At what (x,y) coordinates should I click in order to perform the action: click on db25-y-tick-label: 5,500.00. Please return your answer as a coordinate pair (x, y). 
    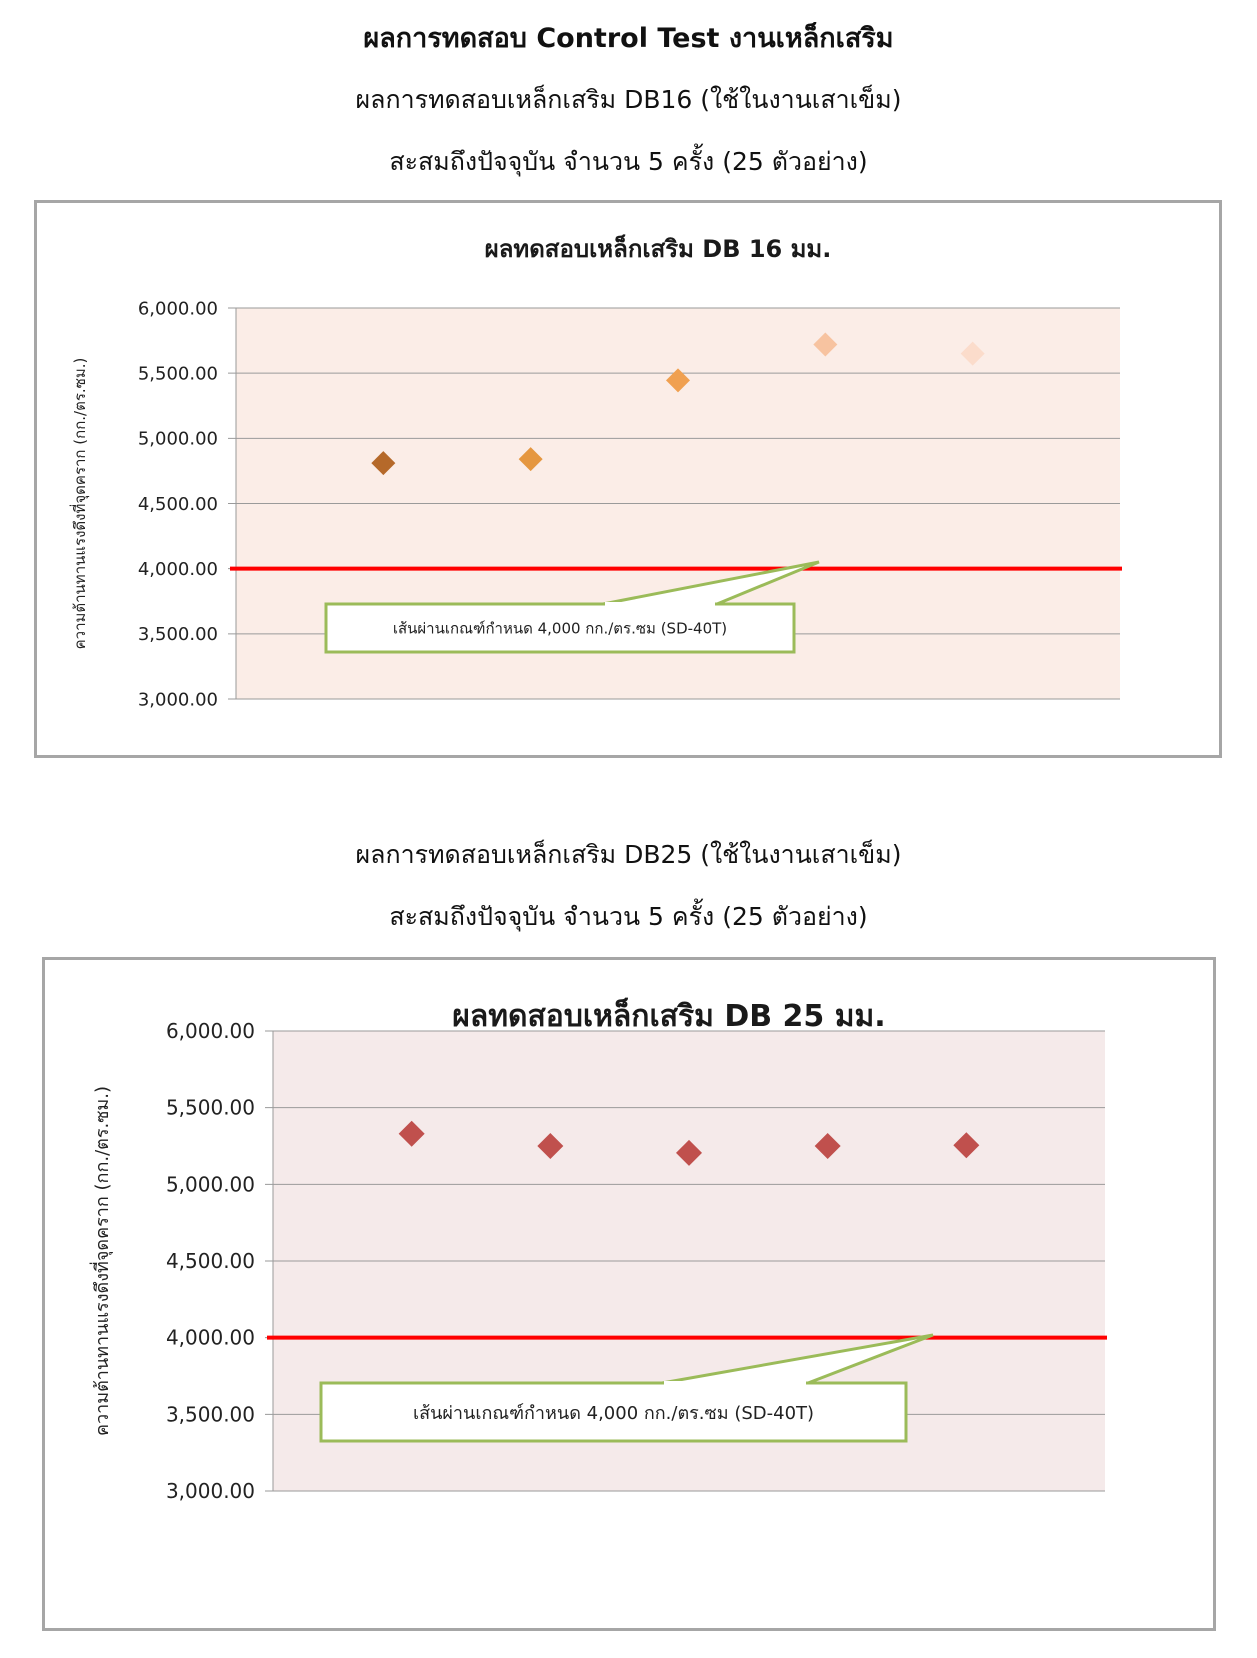
    Looking at the image, I should click on (210, 1108).